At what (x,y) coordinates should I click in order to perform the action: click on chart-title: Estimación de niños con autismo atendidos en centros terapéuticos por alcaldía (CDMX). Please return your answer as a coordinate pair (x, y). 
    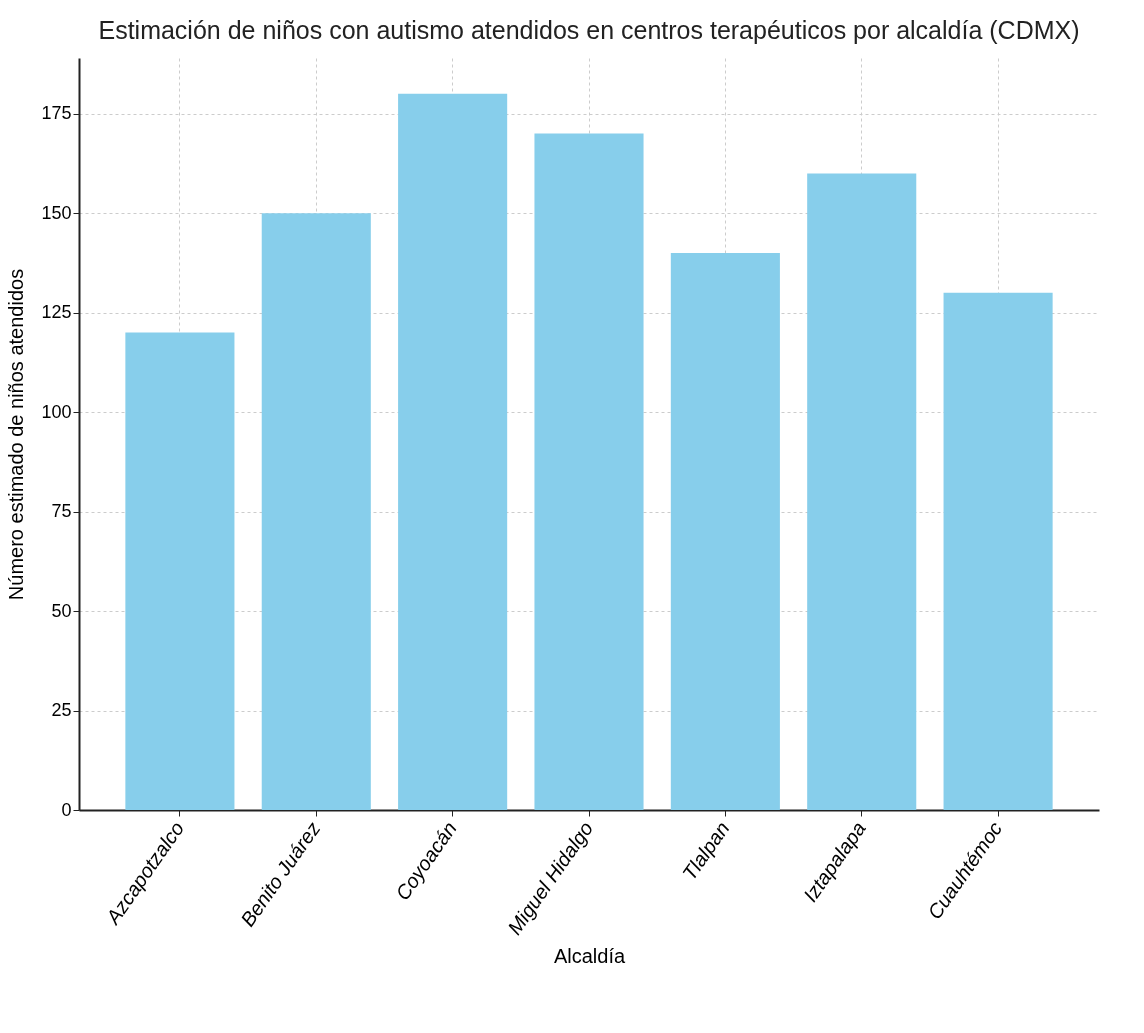
    Looking at the image, I should click on (589, 30).